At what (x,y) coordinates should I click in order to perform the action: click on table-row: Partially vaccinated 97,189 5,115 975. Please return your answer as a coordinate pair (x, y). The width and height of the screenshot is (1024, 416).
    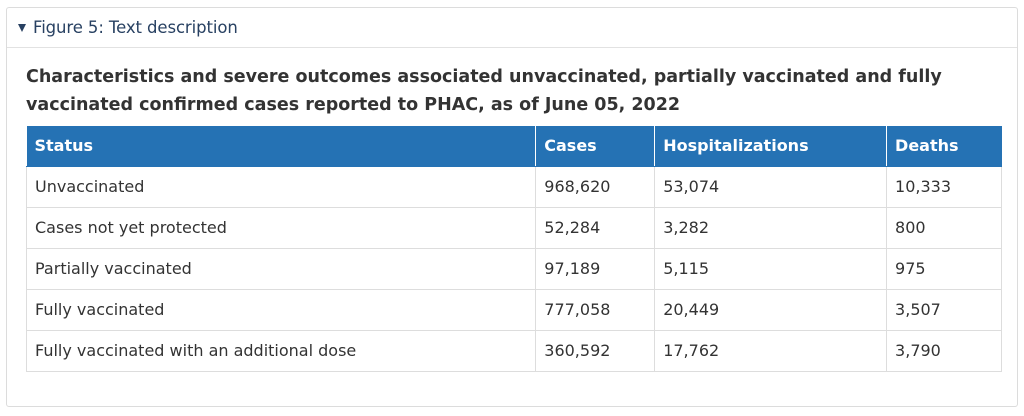
    Looking at the image, I should click on (513, 268).